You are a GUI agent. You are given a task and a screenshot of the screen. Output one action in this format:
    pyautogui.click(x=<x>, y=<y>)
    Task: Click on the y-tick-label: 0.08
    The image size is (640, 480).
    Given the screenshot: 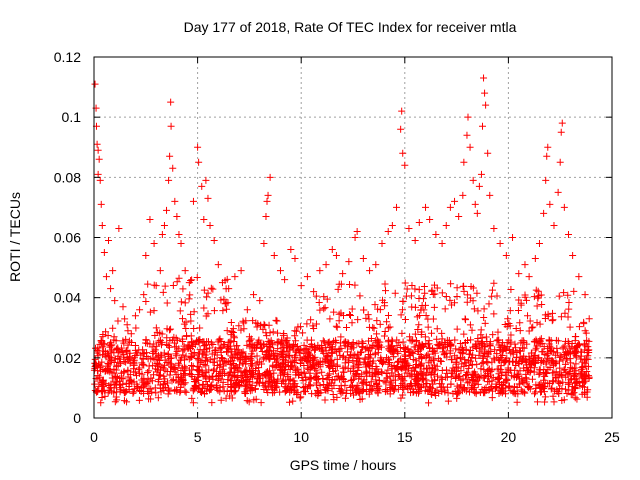 What is the action you would take?
    pyautogui.click(x=67, y=177)
    